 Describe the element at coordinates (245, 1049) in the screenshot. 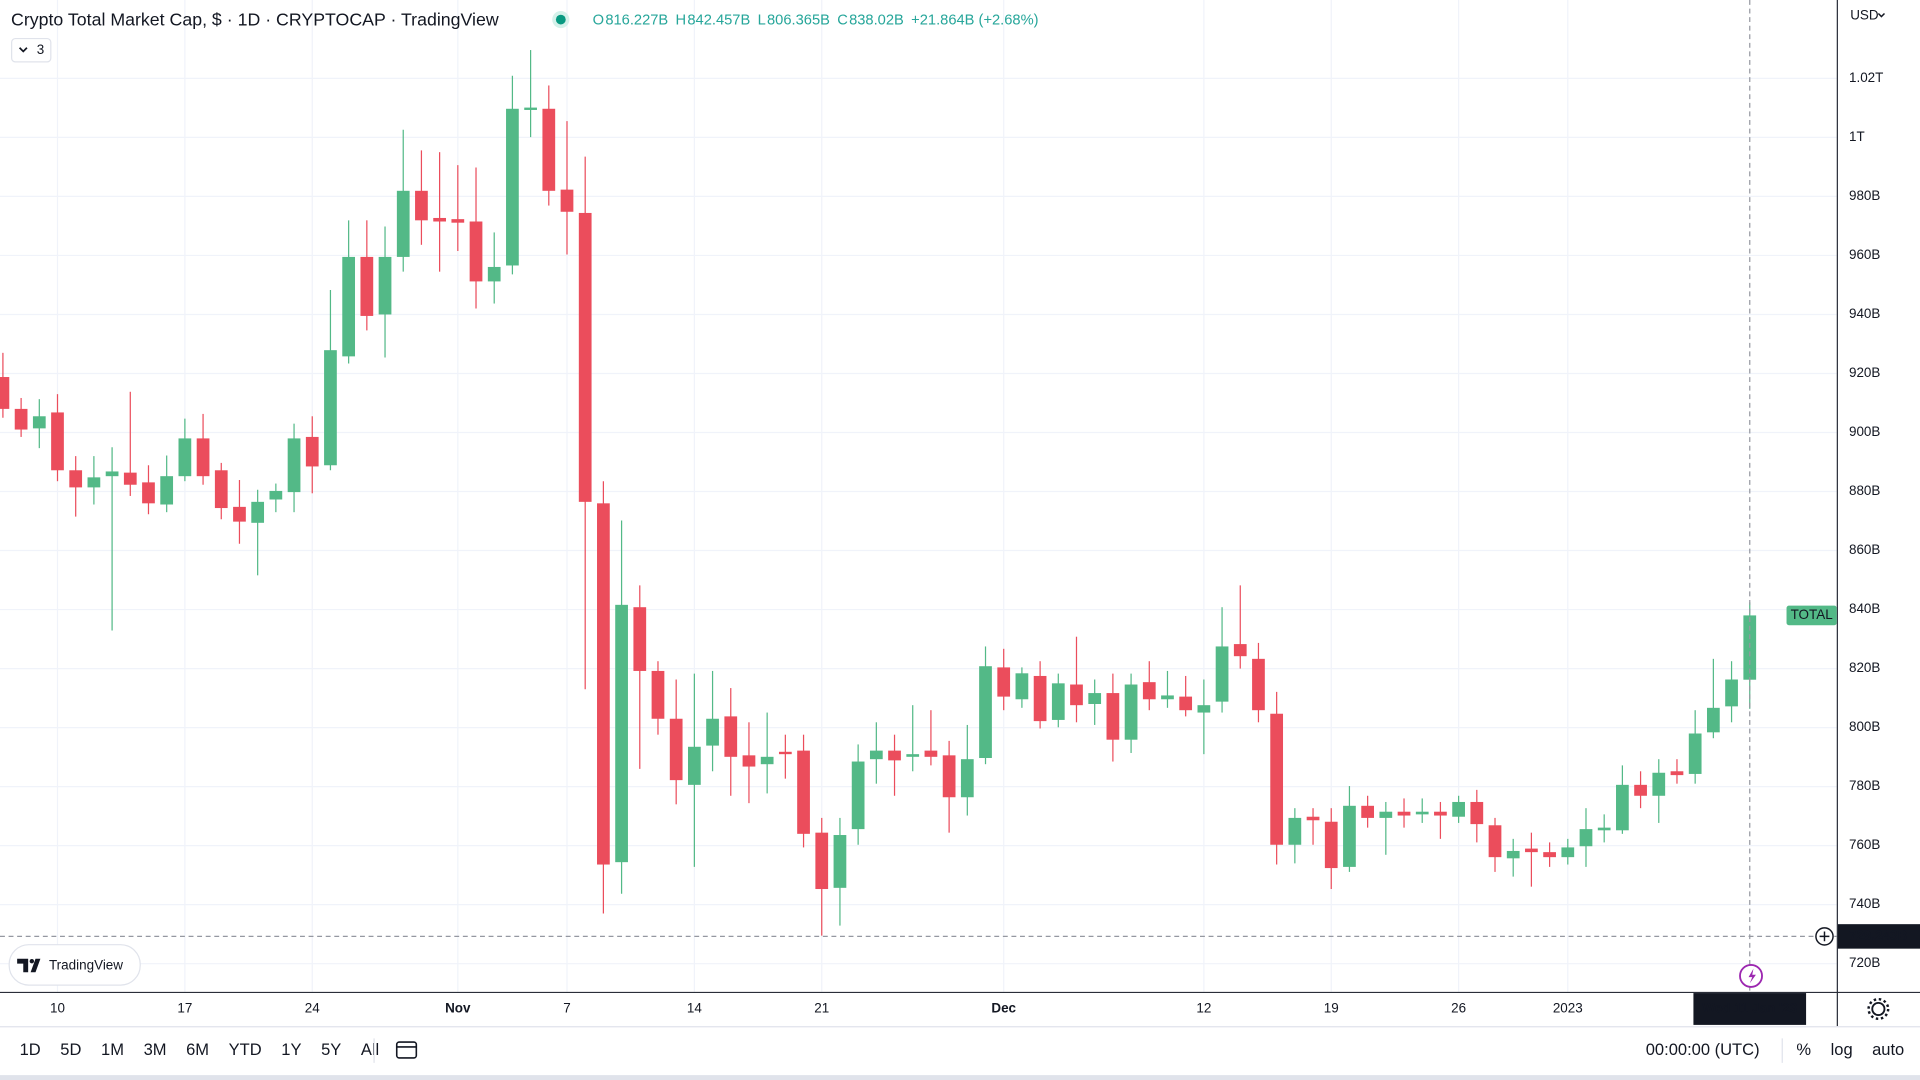

I see `range-button: YTD` at that location.